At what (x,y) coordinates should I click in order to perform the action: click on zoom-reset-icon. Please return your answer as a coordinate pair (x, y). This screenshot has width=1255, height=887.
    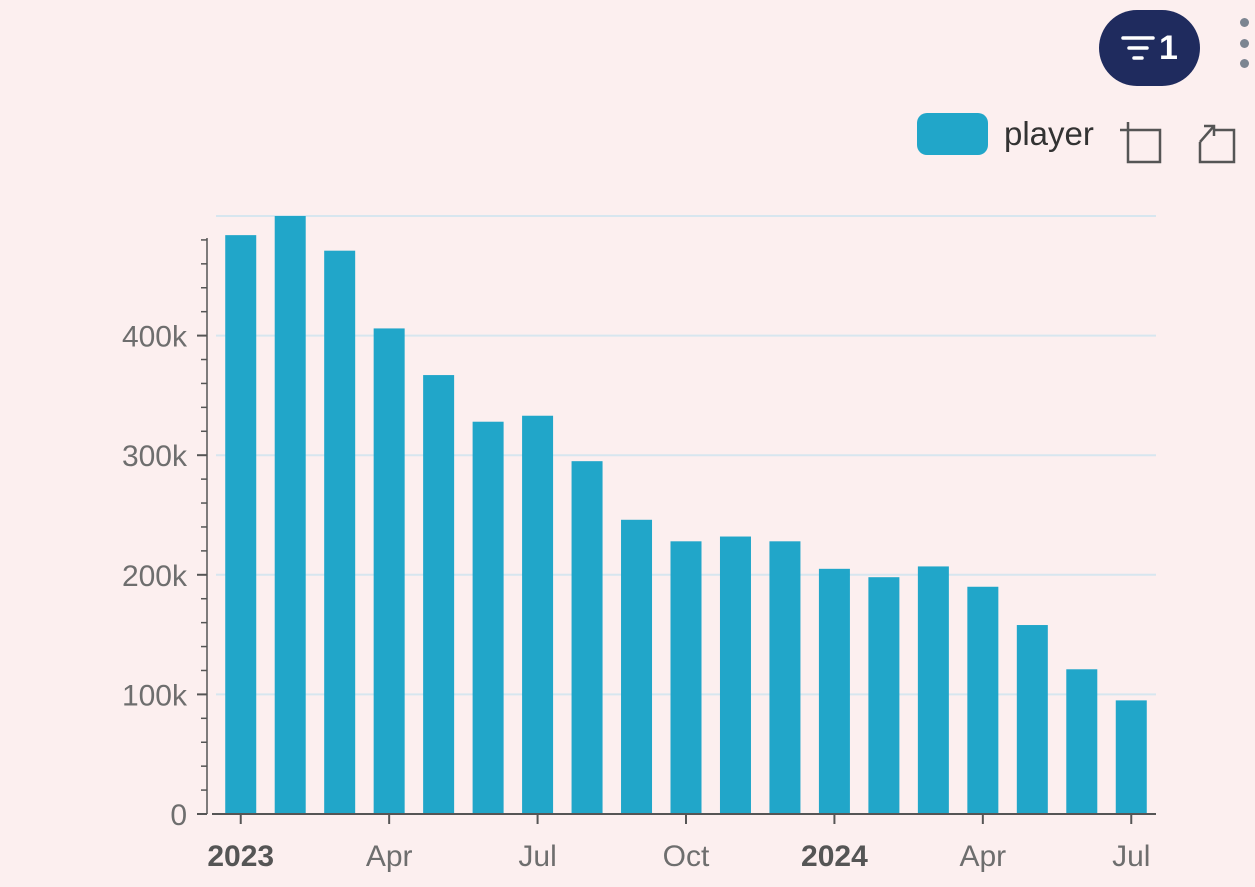
    Looking at the image, I should click on (1217, 143).